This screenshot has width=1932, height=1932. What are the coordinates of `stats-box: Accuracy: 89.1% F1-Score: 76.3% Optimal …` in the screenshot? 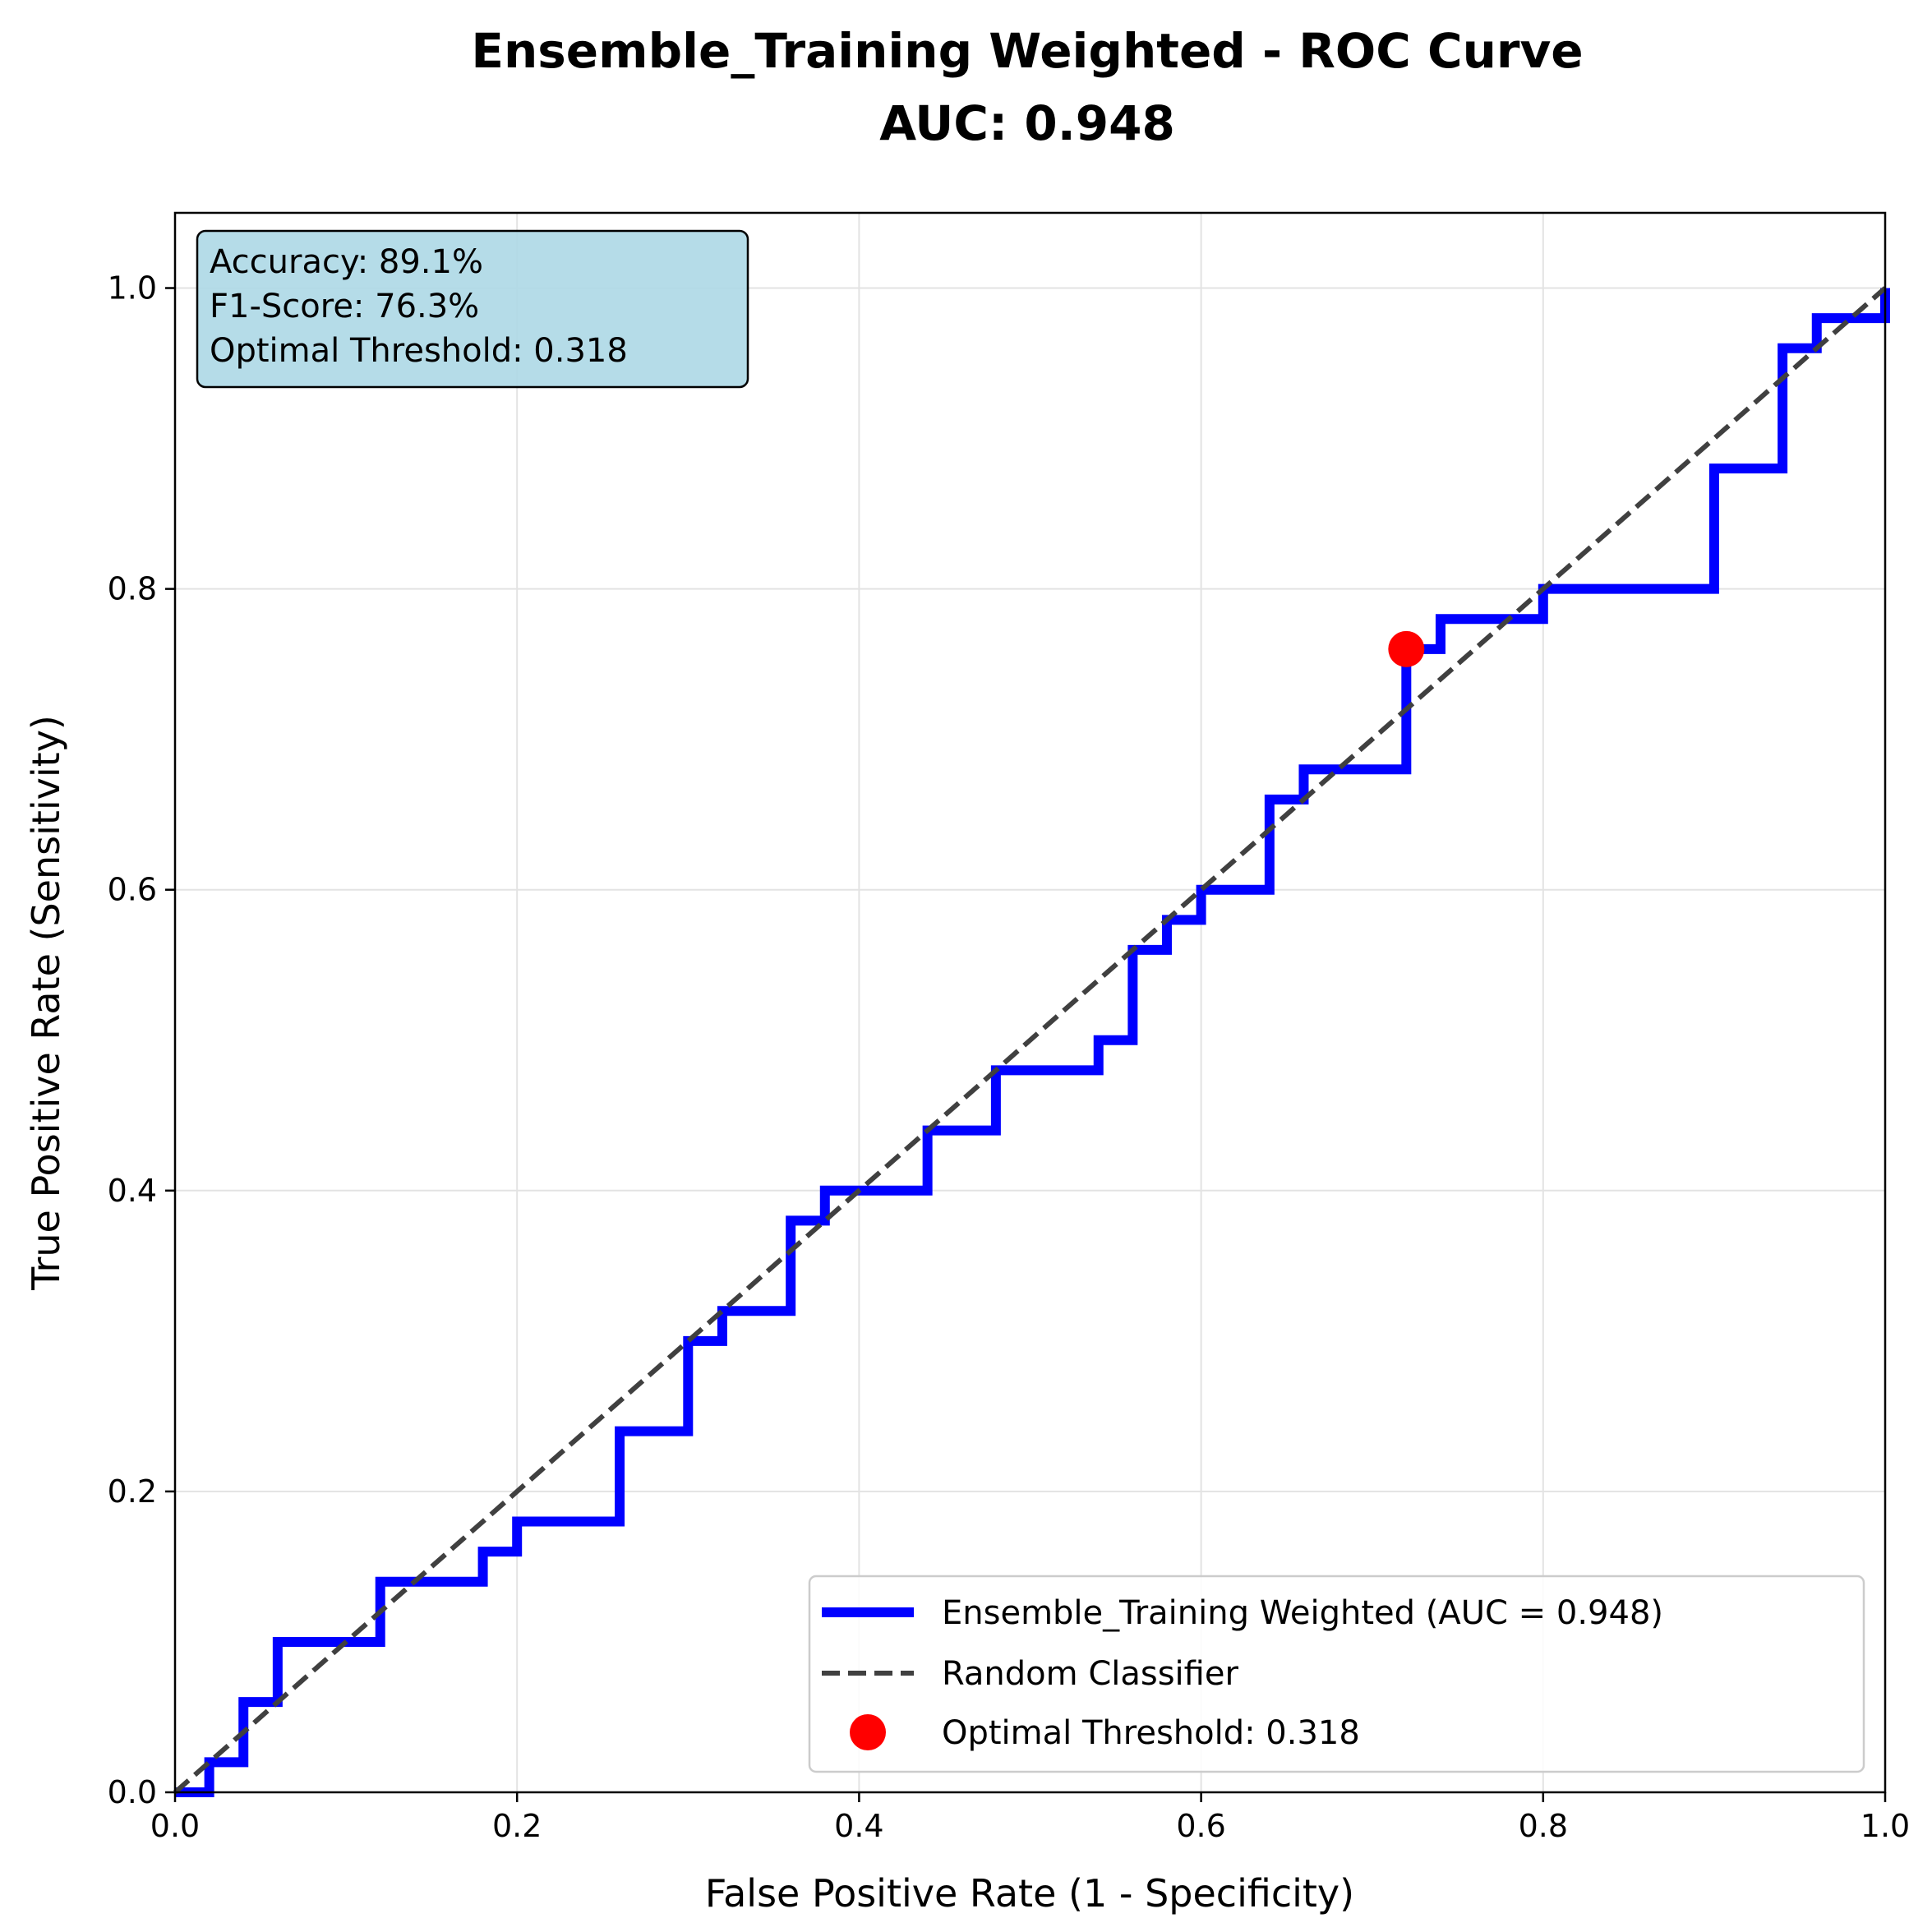 It's located at (472, 309).